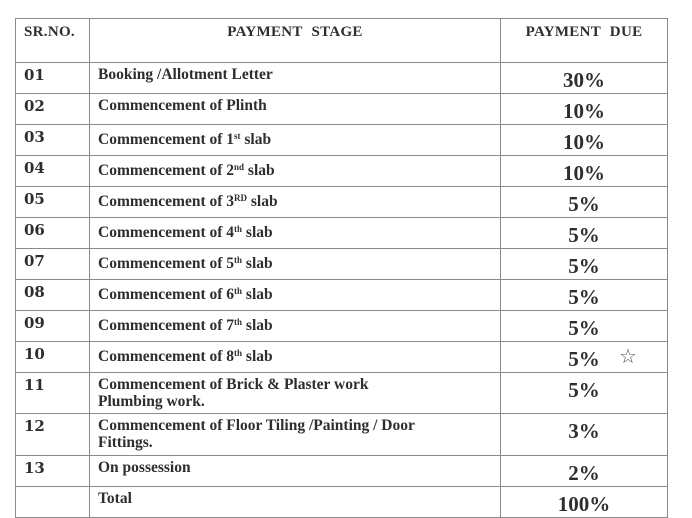 Image resolution: width=692 pixels, height=518 pixels. Describe the element at coordinates (295, 171) in the screenshot. I see `payment-stage-cell: Commencement of 2nd slab` at that location.